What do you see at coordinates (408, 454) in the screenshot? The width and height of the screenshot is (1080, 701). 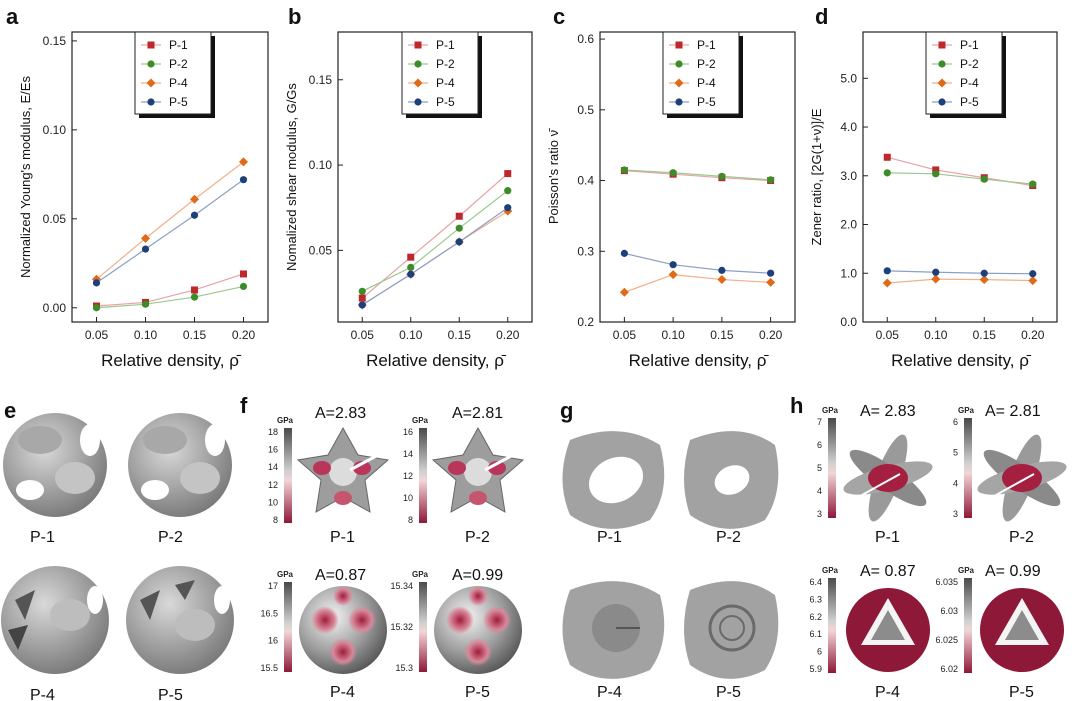 I see `colorbar-tick-label: 14` at bounding box center [408, 454].